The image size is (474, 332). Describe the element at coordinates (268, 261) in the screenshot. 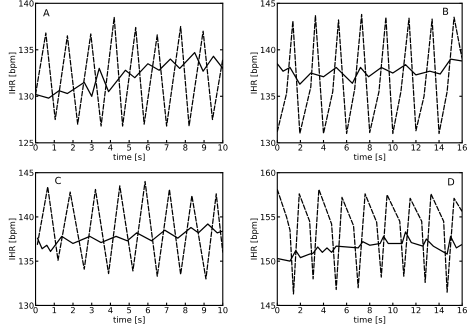

I see `y-tick-label: 150` at that location.